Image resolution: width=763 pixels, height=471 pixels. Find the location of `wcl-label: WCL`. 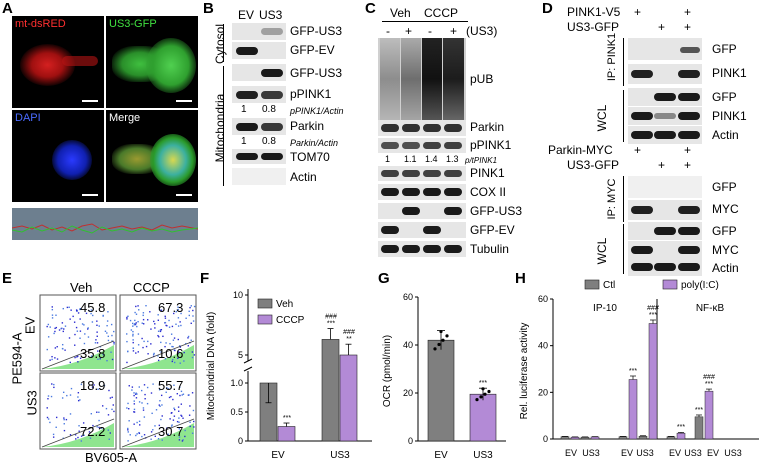

wcl-label: WCL is located at coordinates (602, 118).